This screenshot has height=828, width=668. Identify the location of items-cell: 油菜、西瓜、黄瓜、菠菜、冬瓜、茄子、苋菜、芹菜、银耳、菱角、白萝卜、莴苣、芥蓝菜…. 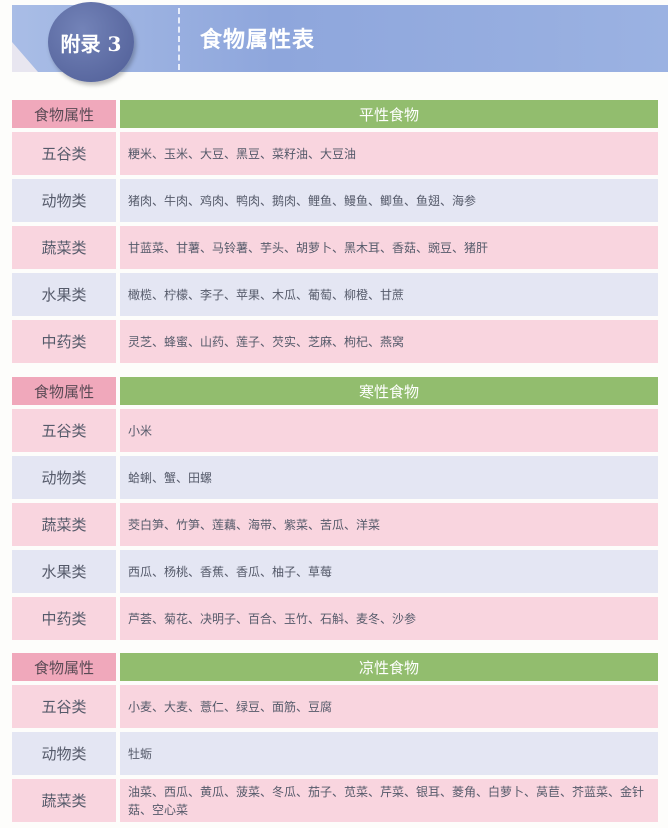
(389, 800).